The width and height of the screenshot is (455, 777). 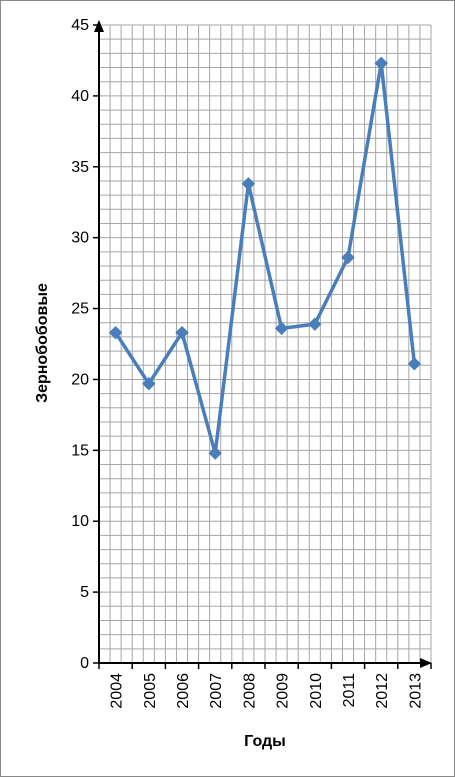 I want to click on x-axis-title: Годы, so click(x=265, y=741).